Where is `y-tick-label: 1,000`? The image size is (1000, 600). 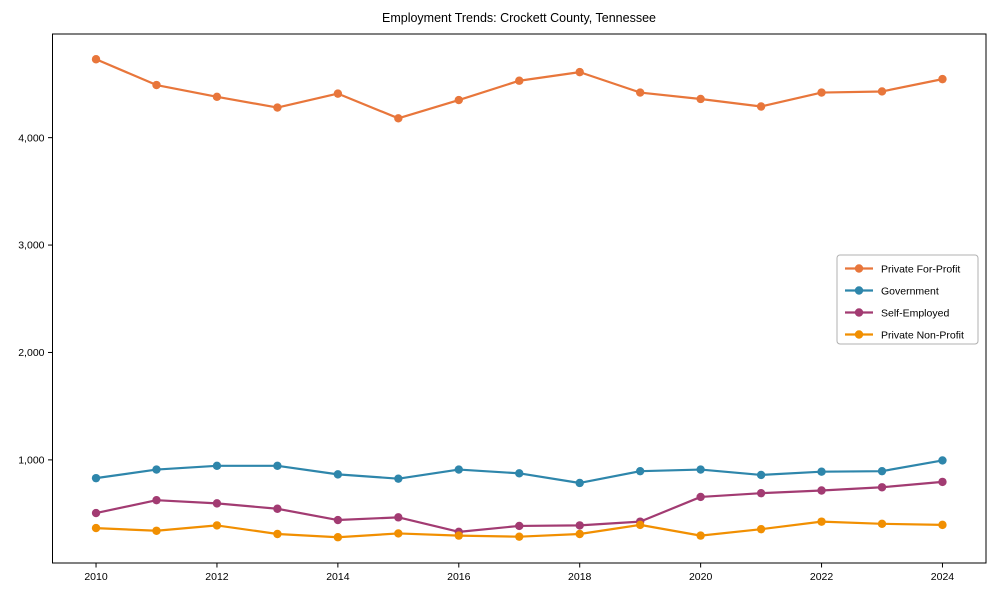
y-tick-label: 1,000 is located at coordinates (31, 460).